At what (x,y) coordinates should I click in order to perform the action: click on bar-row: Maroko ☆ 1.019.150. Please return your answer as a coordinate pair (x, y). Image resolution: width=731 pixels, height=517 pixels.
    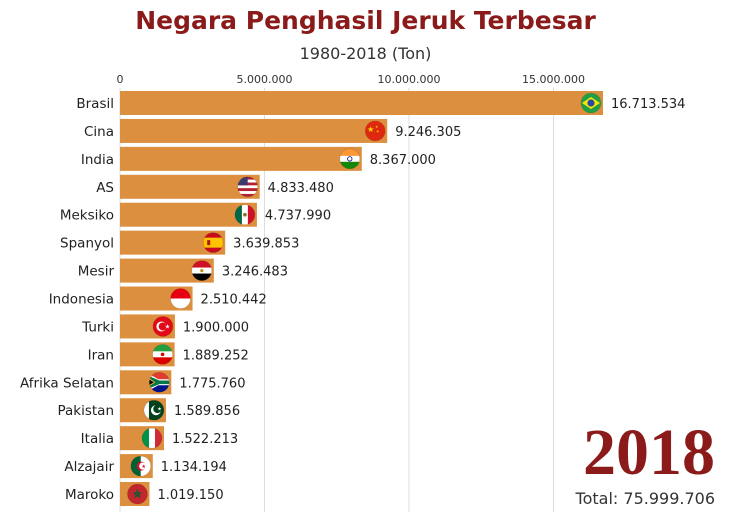
    Looking at the image, I should click on (144, 494).